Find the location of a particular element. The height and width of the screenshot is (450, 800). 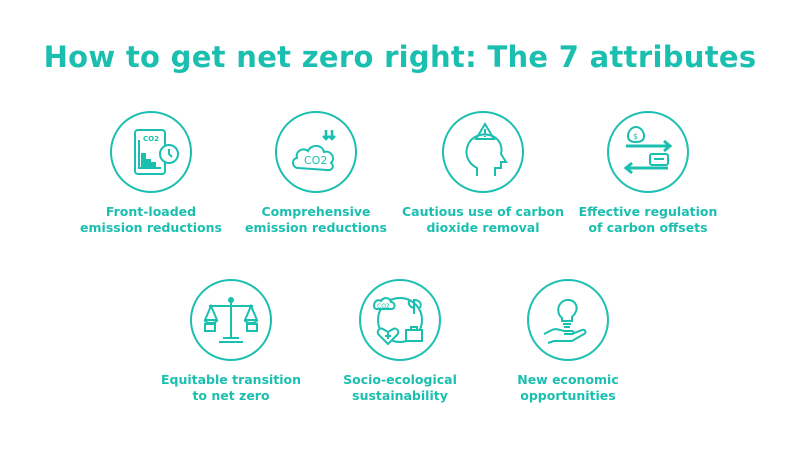

chart-clock-icon: CO2 is located at coordinates (151, 152).